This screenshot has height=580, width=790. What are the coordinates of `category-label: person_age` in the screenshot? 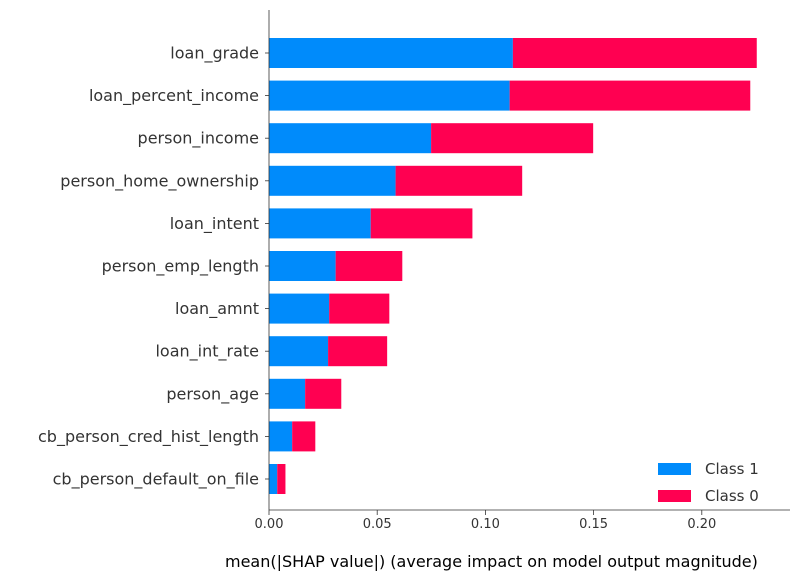 It's located at (212, 394).